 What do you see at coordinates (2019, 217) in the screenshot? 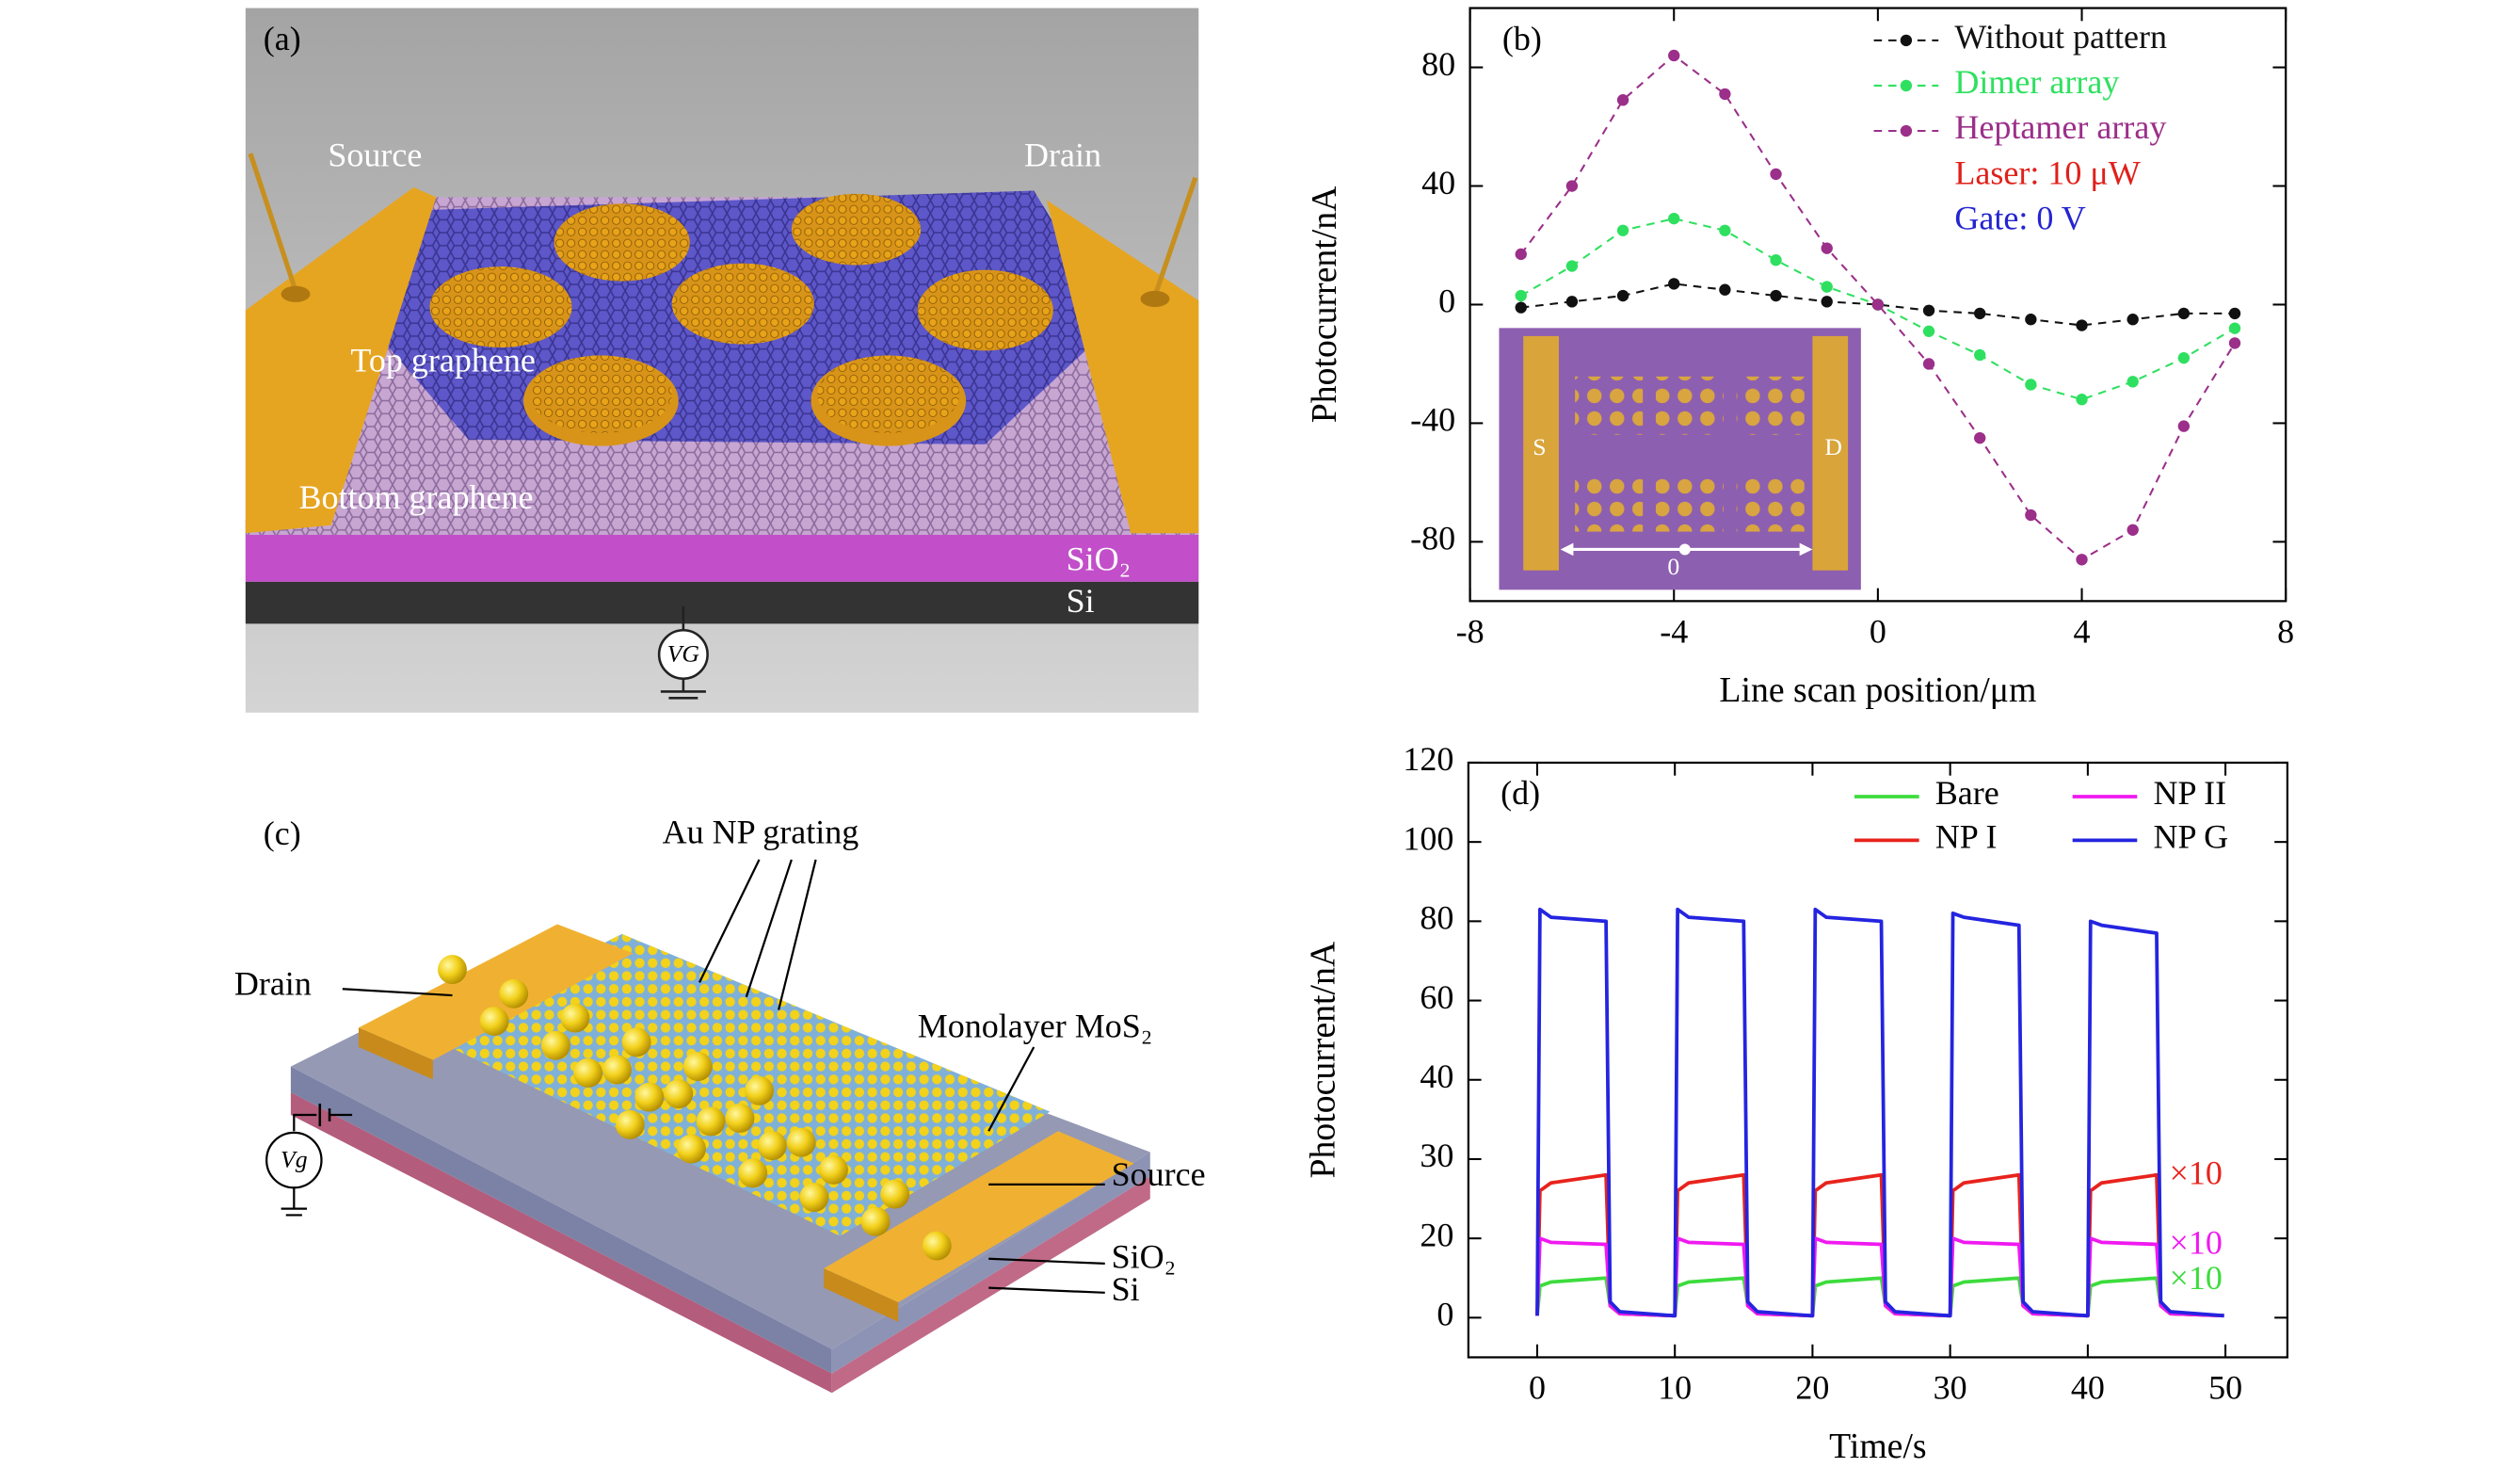
I see `annotation: Gate: 0 V` at bounding box center [2019, 217].